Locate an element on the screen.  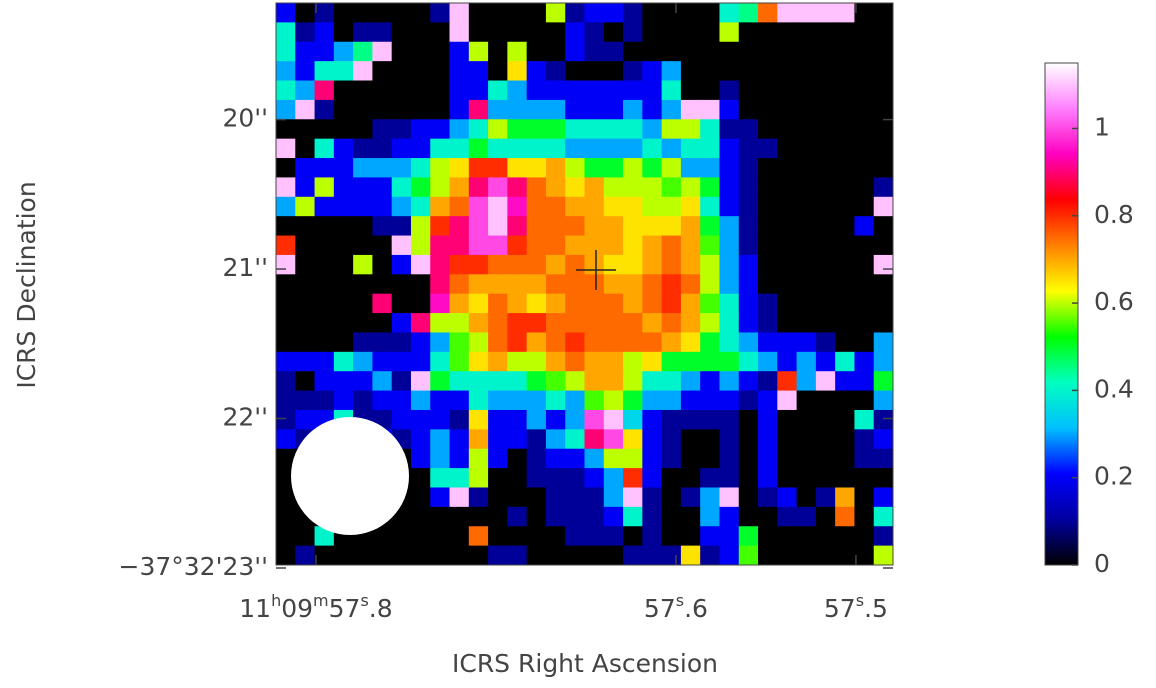
colorbar-tick-label: 0 is located at coordinates (1102, 563).